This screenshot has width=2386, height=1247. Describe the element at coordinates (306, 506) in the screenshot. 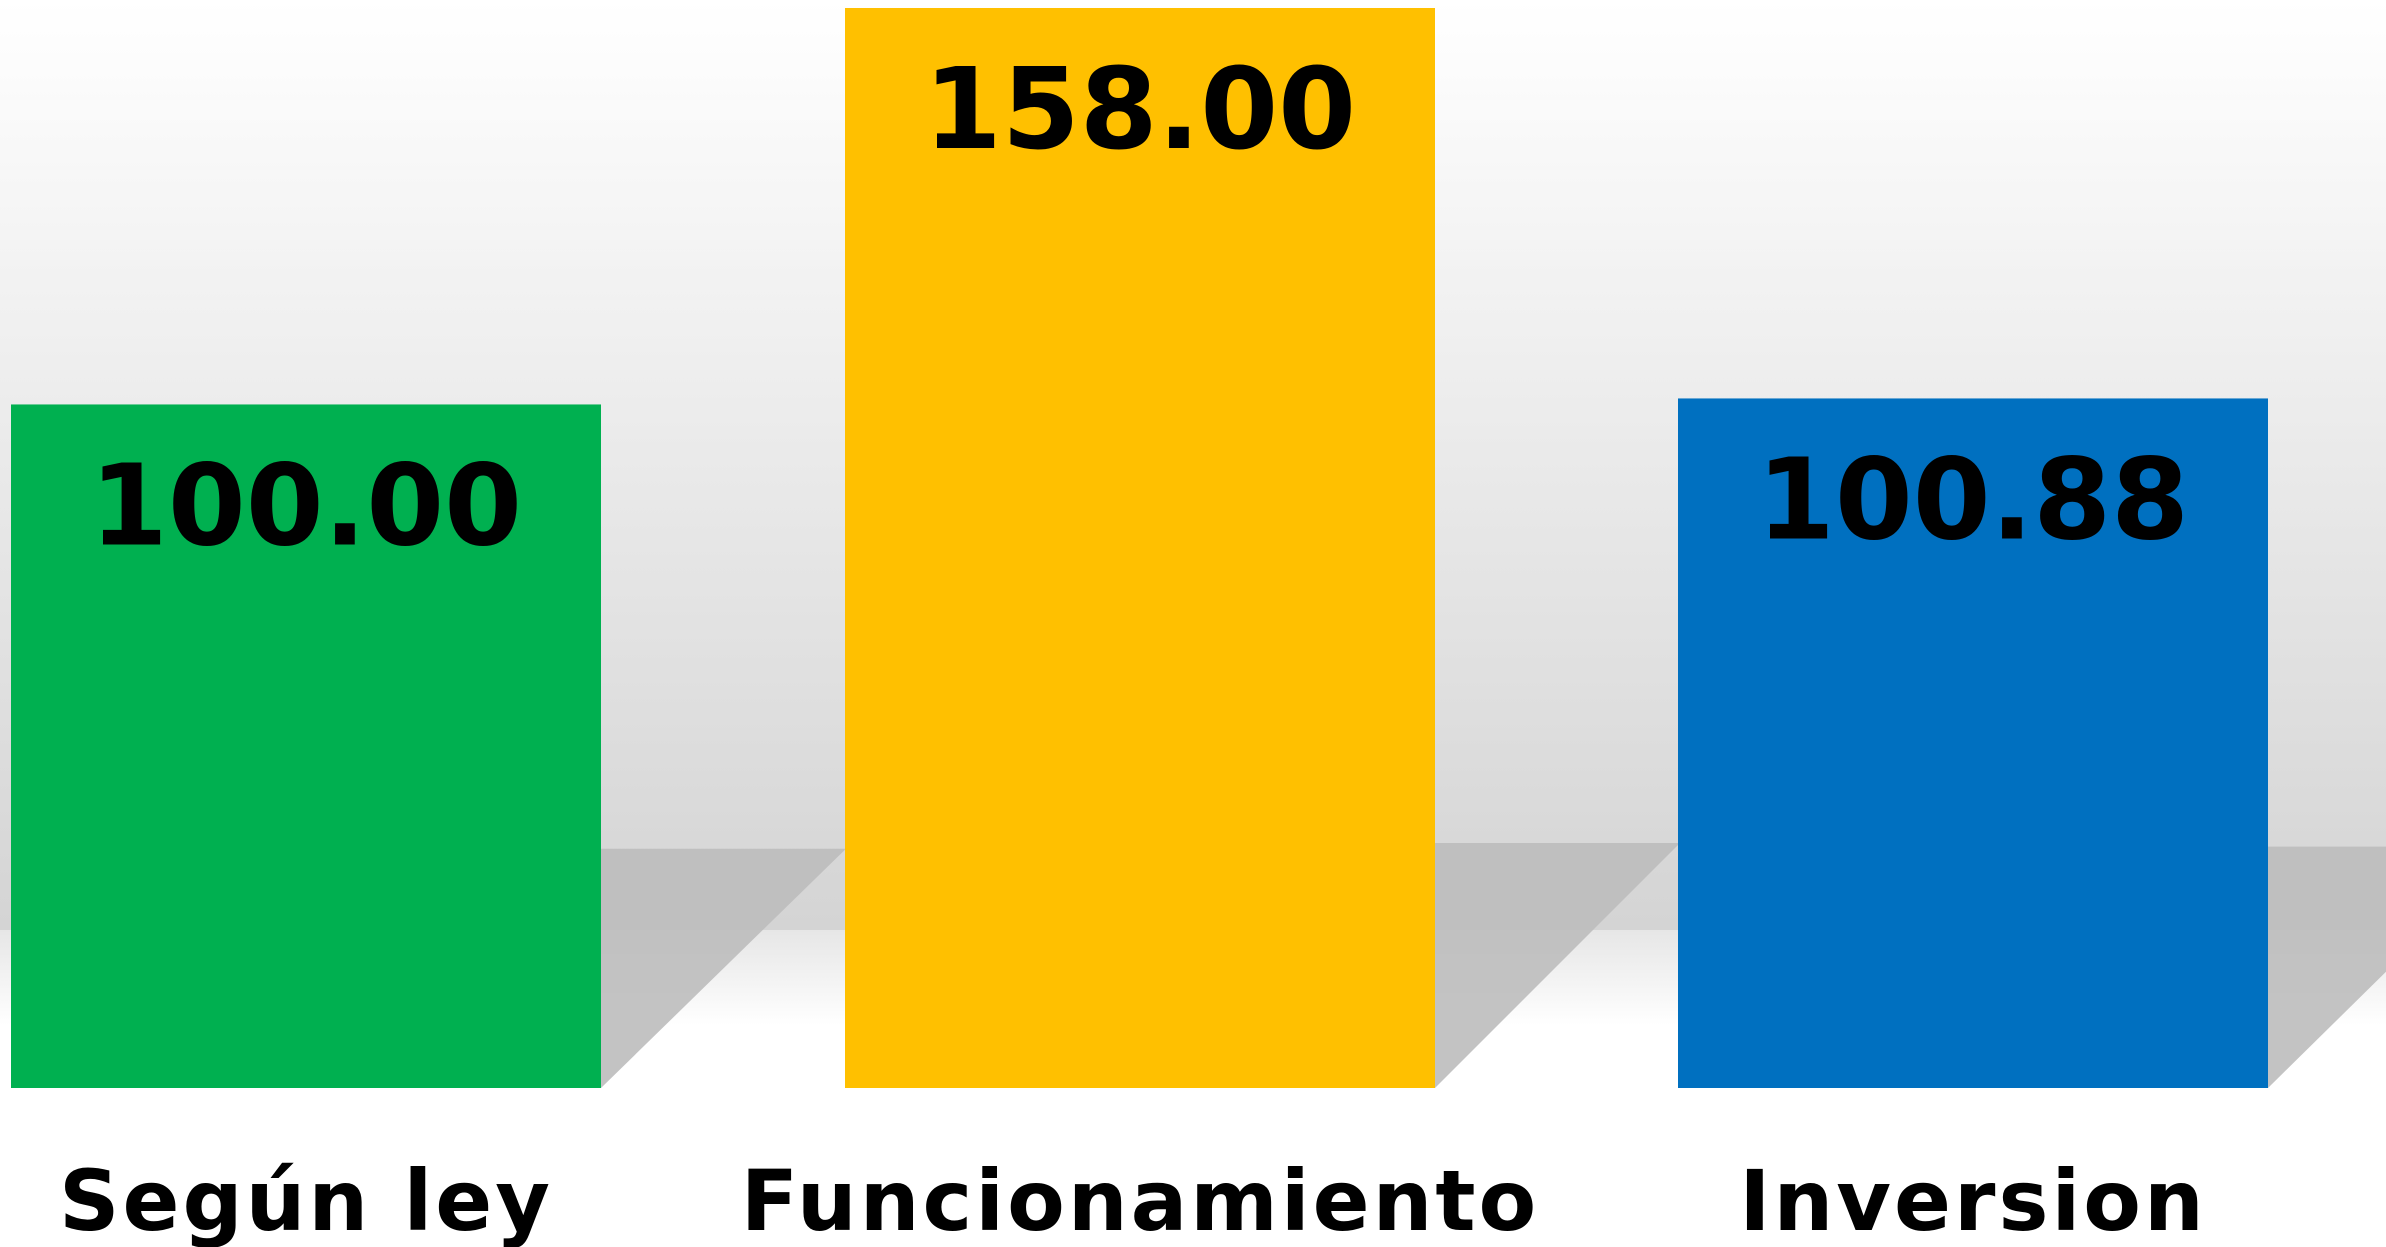

I see `data-label: 100.00` at that location.